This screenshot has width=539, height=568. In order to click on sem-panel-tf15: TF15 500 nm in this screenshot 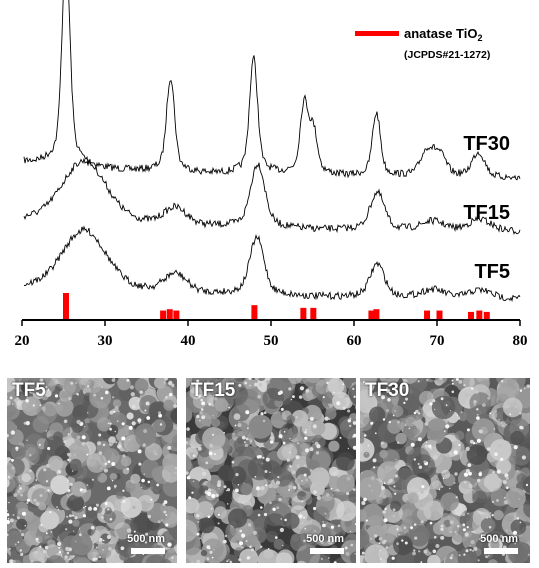, I will do `click(271, 470)`.